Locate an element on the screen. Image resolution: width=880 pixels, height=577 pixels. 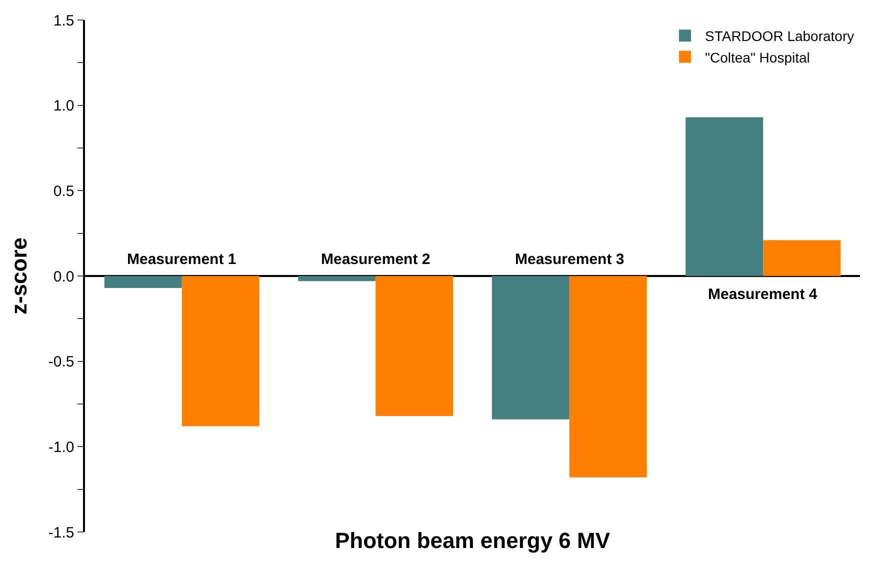
y-tick-label: 1.5 is located at coordinates (63, 21).